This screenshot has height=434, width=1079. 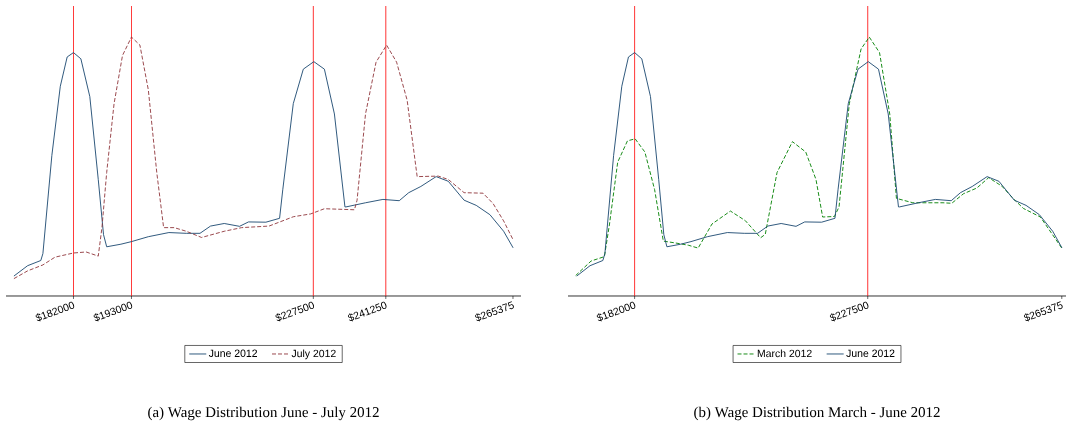 What do you see at coordinates (313, 354) in the screenshot?
I see `legend-label: July 2012` at bounding box center [313, 354].